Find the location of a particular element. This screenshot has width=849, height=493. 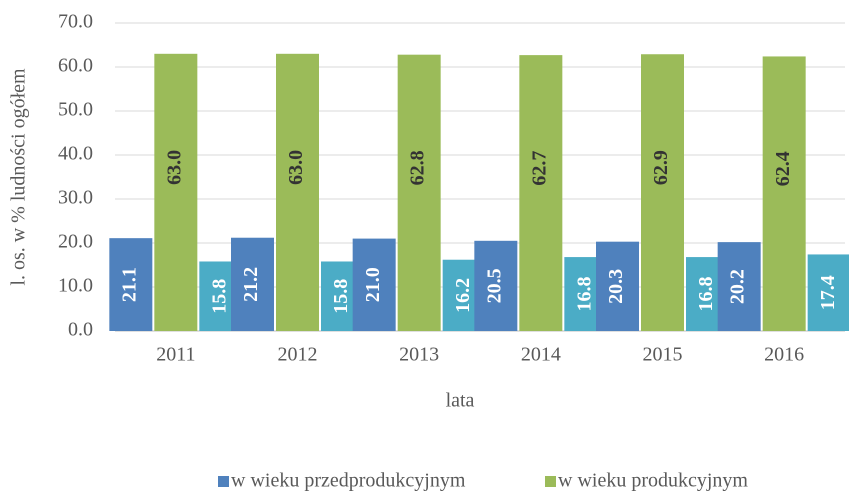

value-label: 21.1 is located at coordinates (129, 284).